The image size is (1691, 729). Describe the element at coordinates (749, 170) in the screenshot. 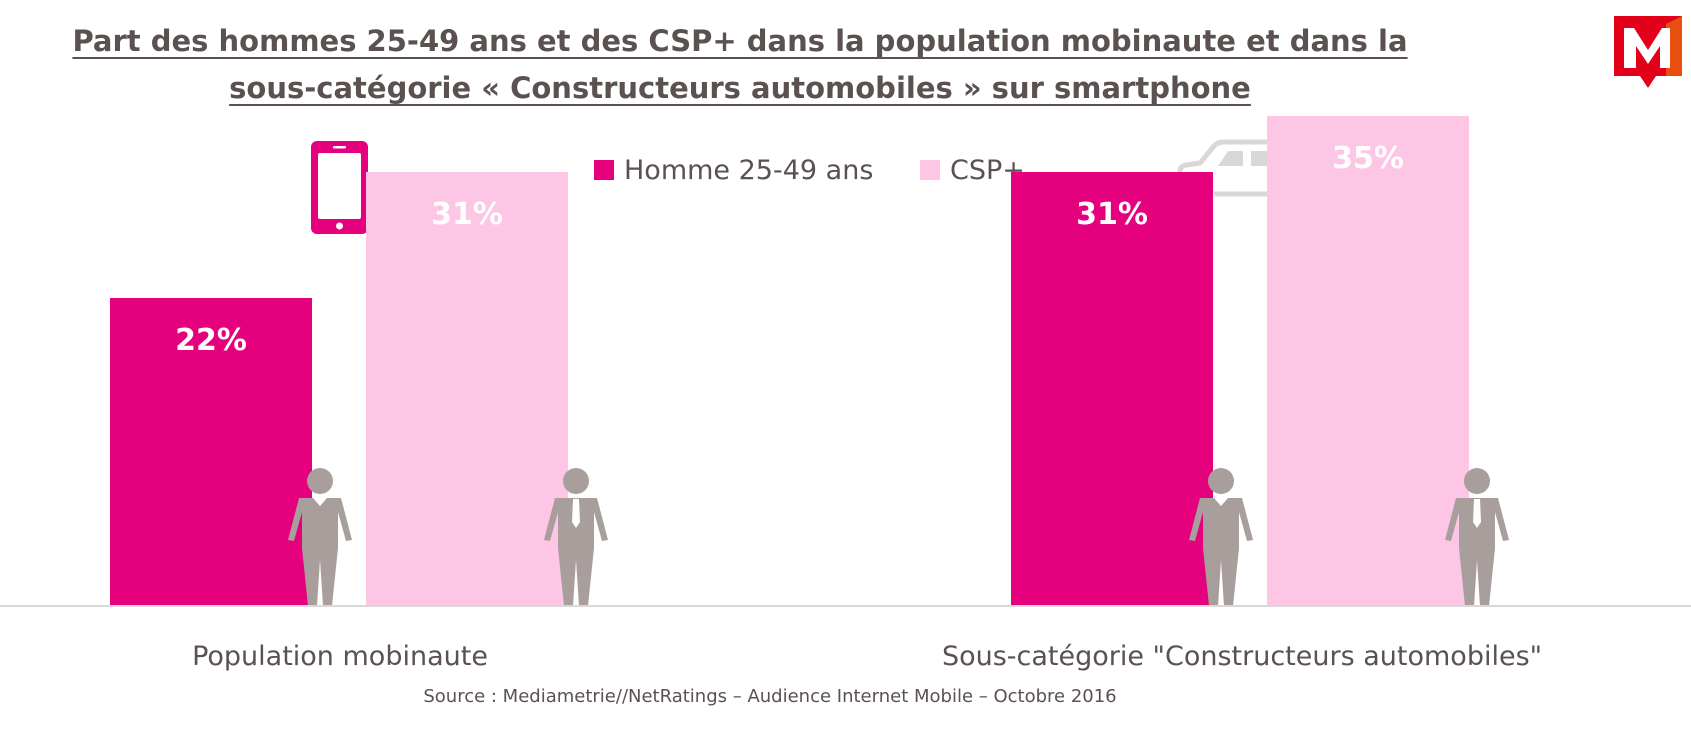

I see `legend-label-men: Homme 25-49 ans` at that location.